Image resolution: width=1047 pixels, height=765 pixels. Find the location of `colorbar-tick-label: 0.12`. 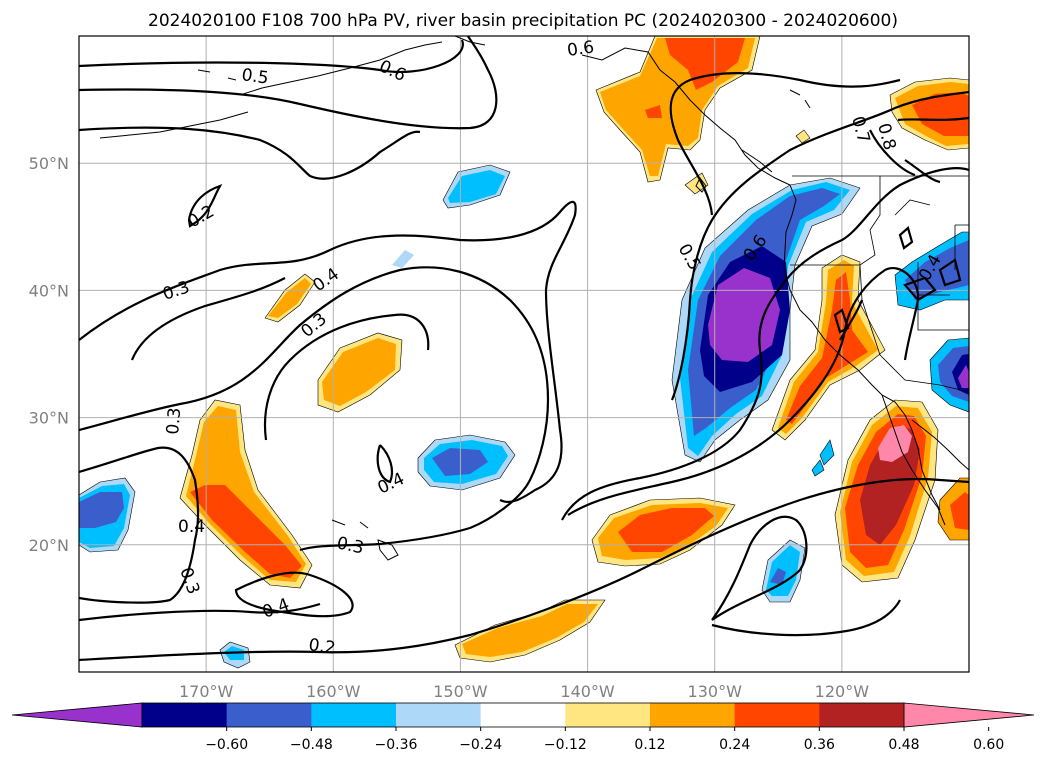

colorbar-tick-label: 0.12 is located at coordinates (649, 745).